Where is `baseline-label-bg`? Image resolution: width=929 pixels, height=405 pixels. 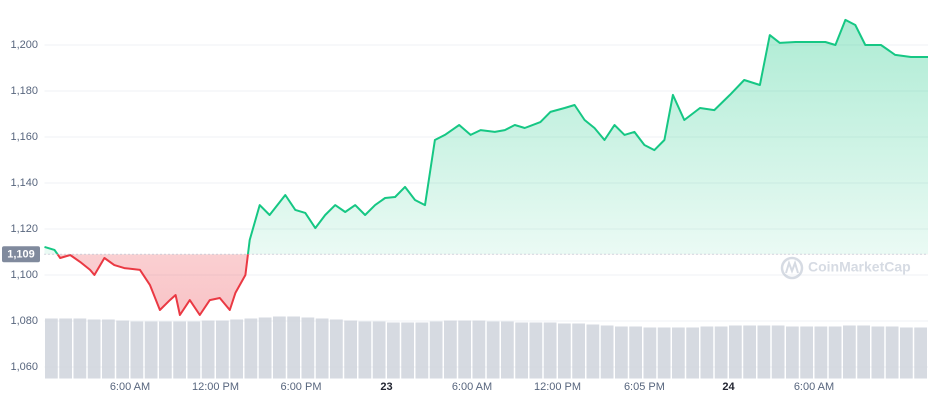
baseline-label-bg is located at coordinates (21, 254).